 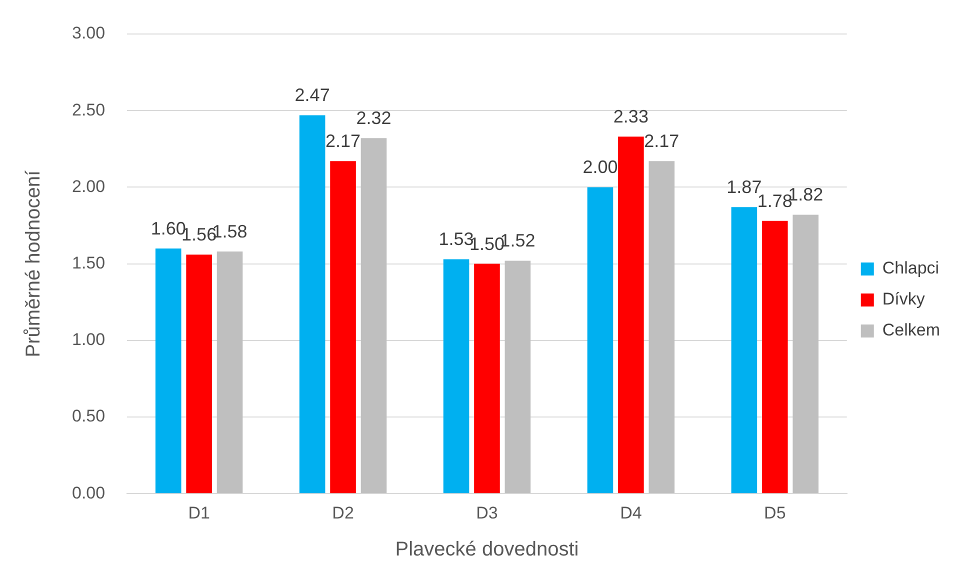 What do you see at coordinates (89, 416) in the screenshot?
I see `y-tick-label: 0.50` at bounding box center [89, 416].